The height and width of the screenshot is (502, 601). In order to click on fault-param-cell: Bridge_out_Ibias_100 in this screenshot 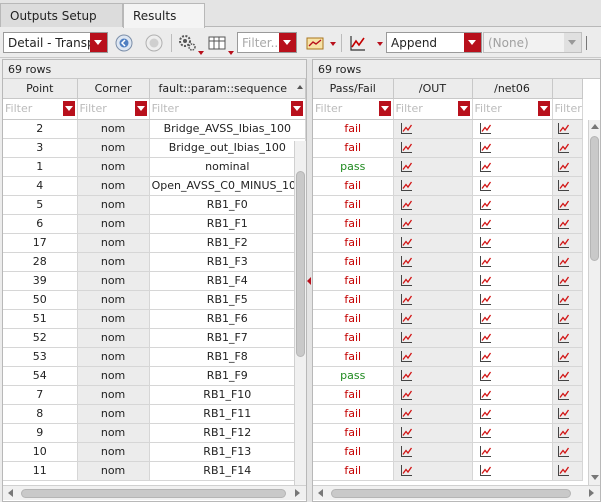, I will do `click(227, 148)`.